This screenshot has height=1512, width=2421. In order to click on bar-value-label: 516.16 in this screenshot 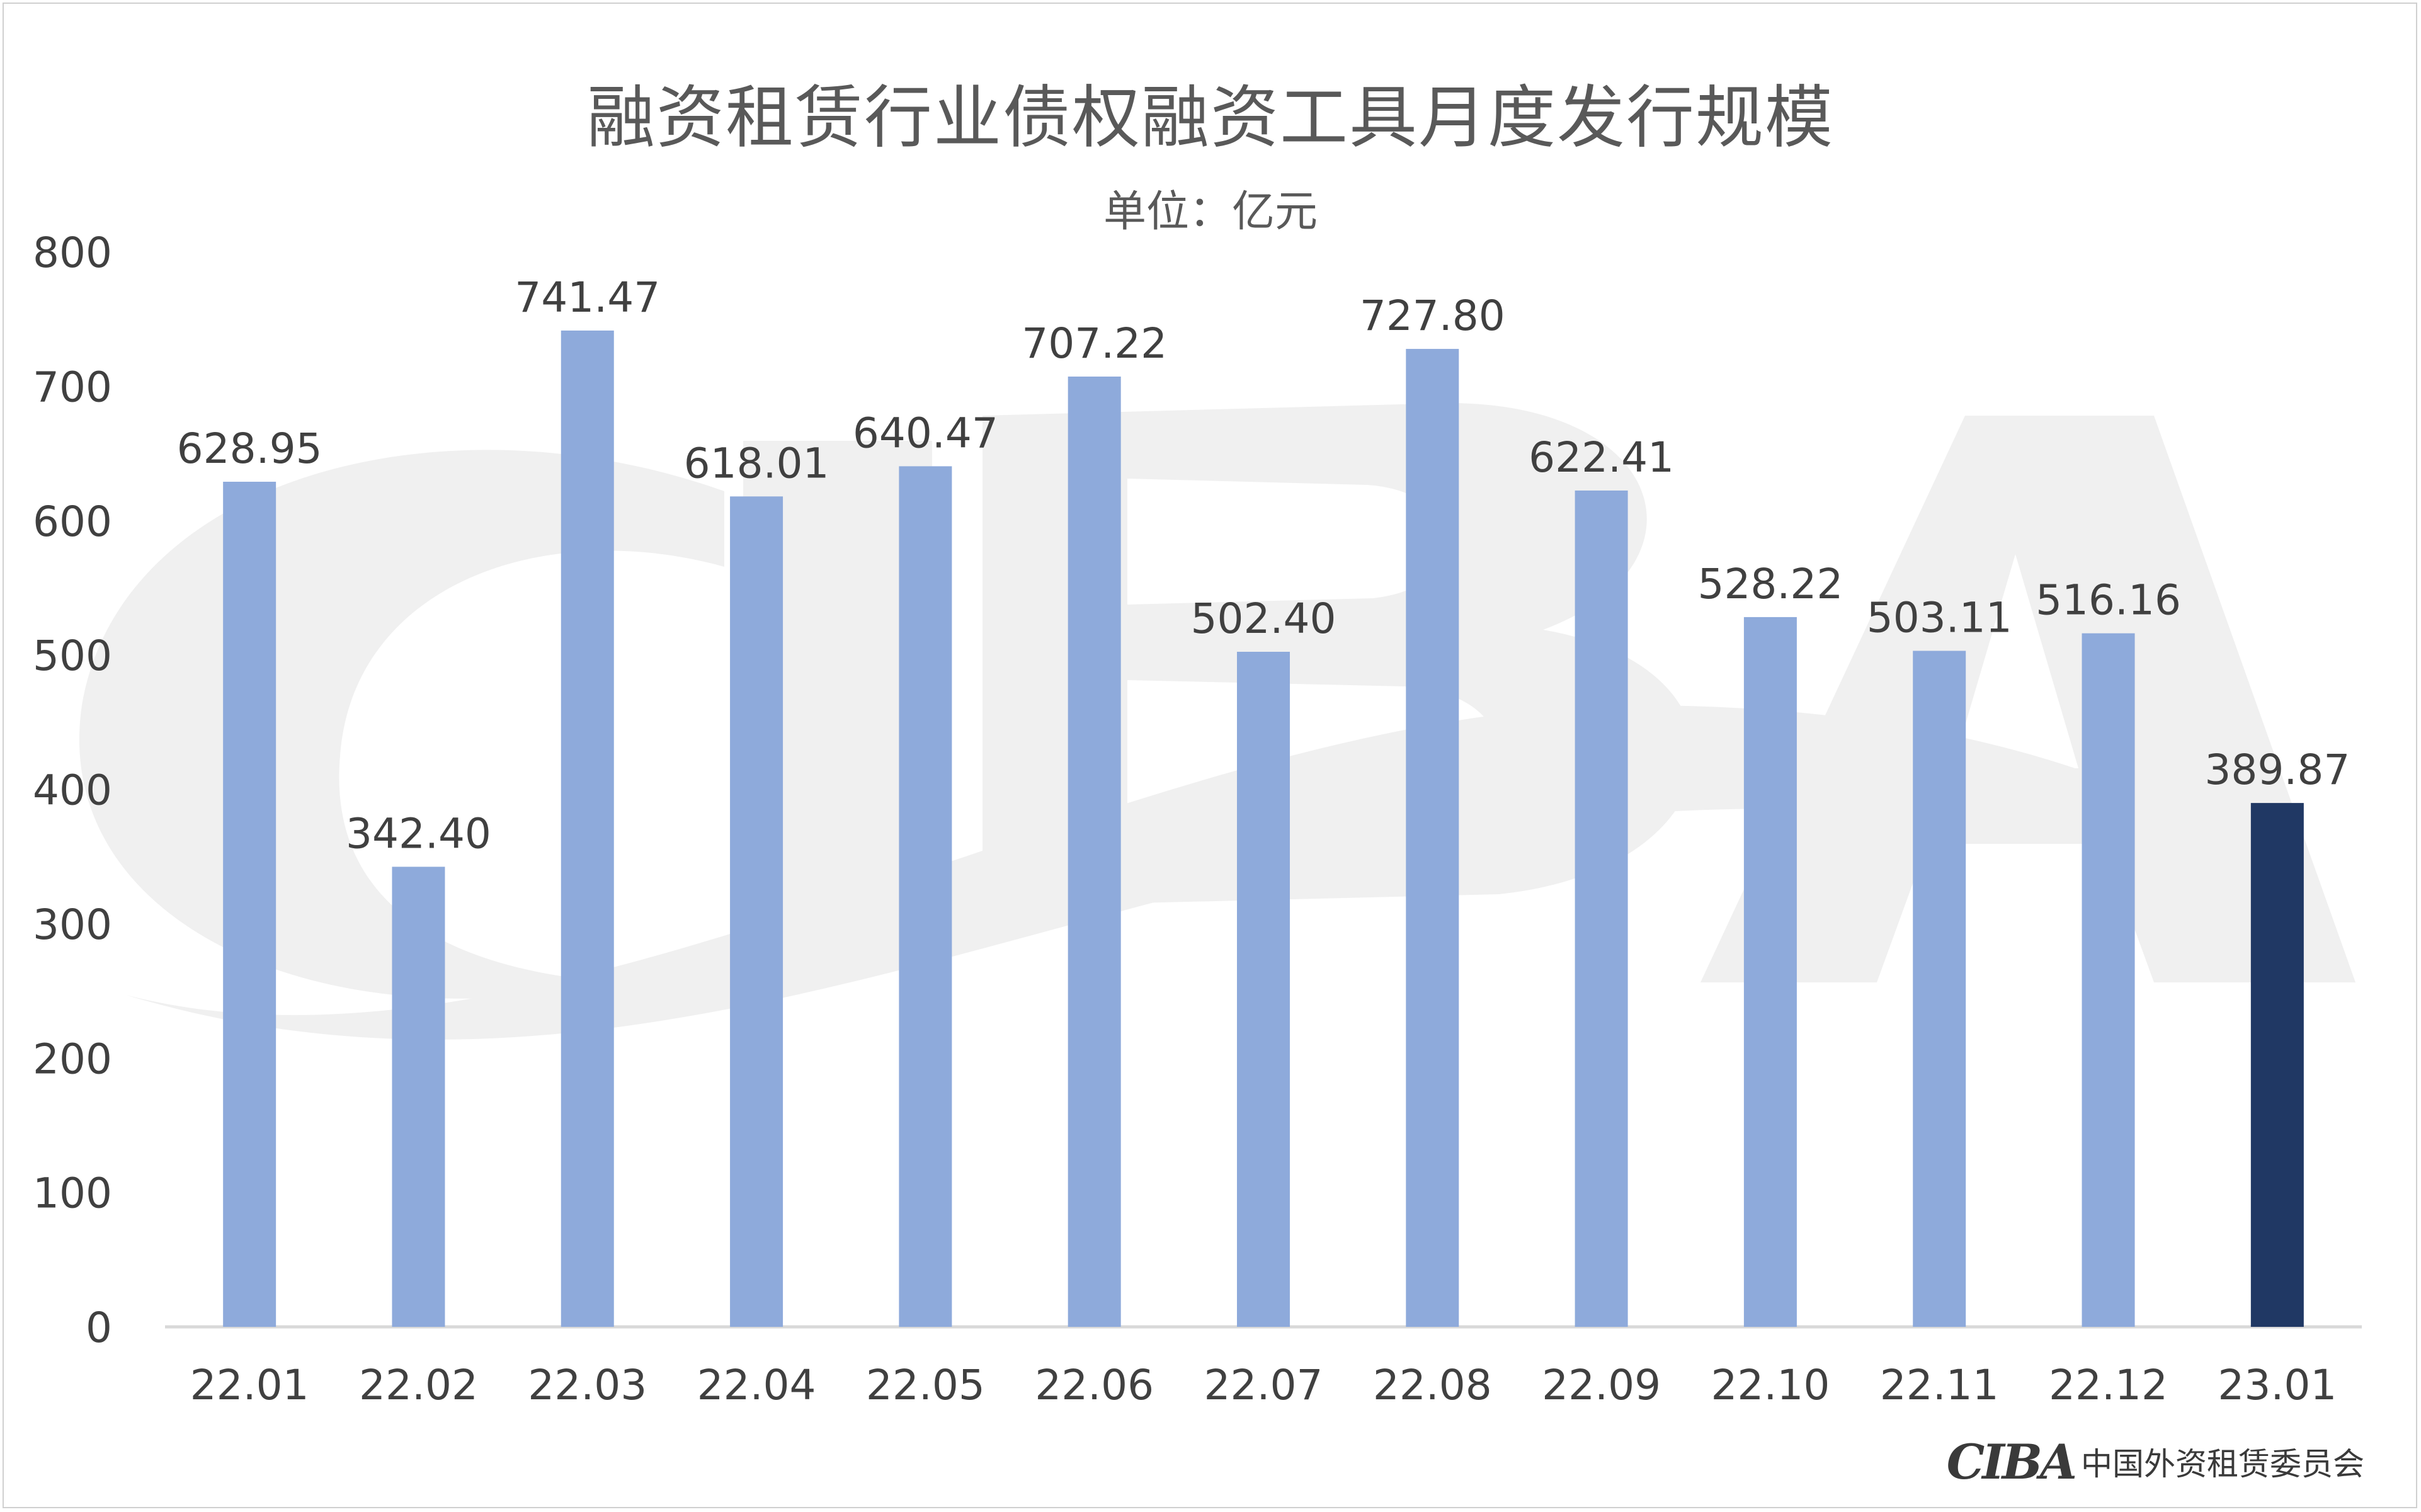, I will do `click(2108, 600)`.